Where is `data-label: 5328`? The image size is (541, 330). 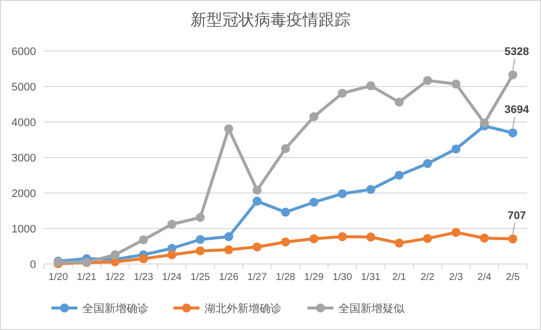
data-label: 5328 is located at coordinates (517, 52).